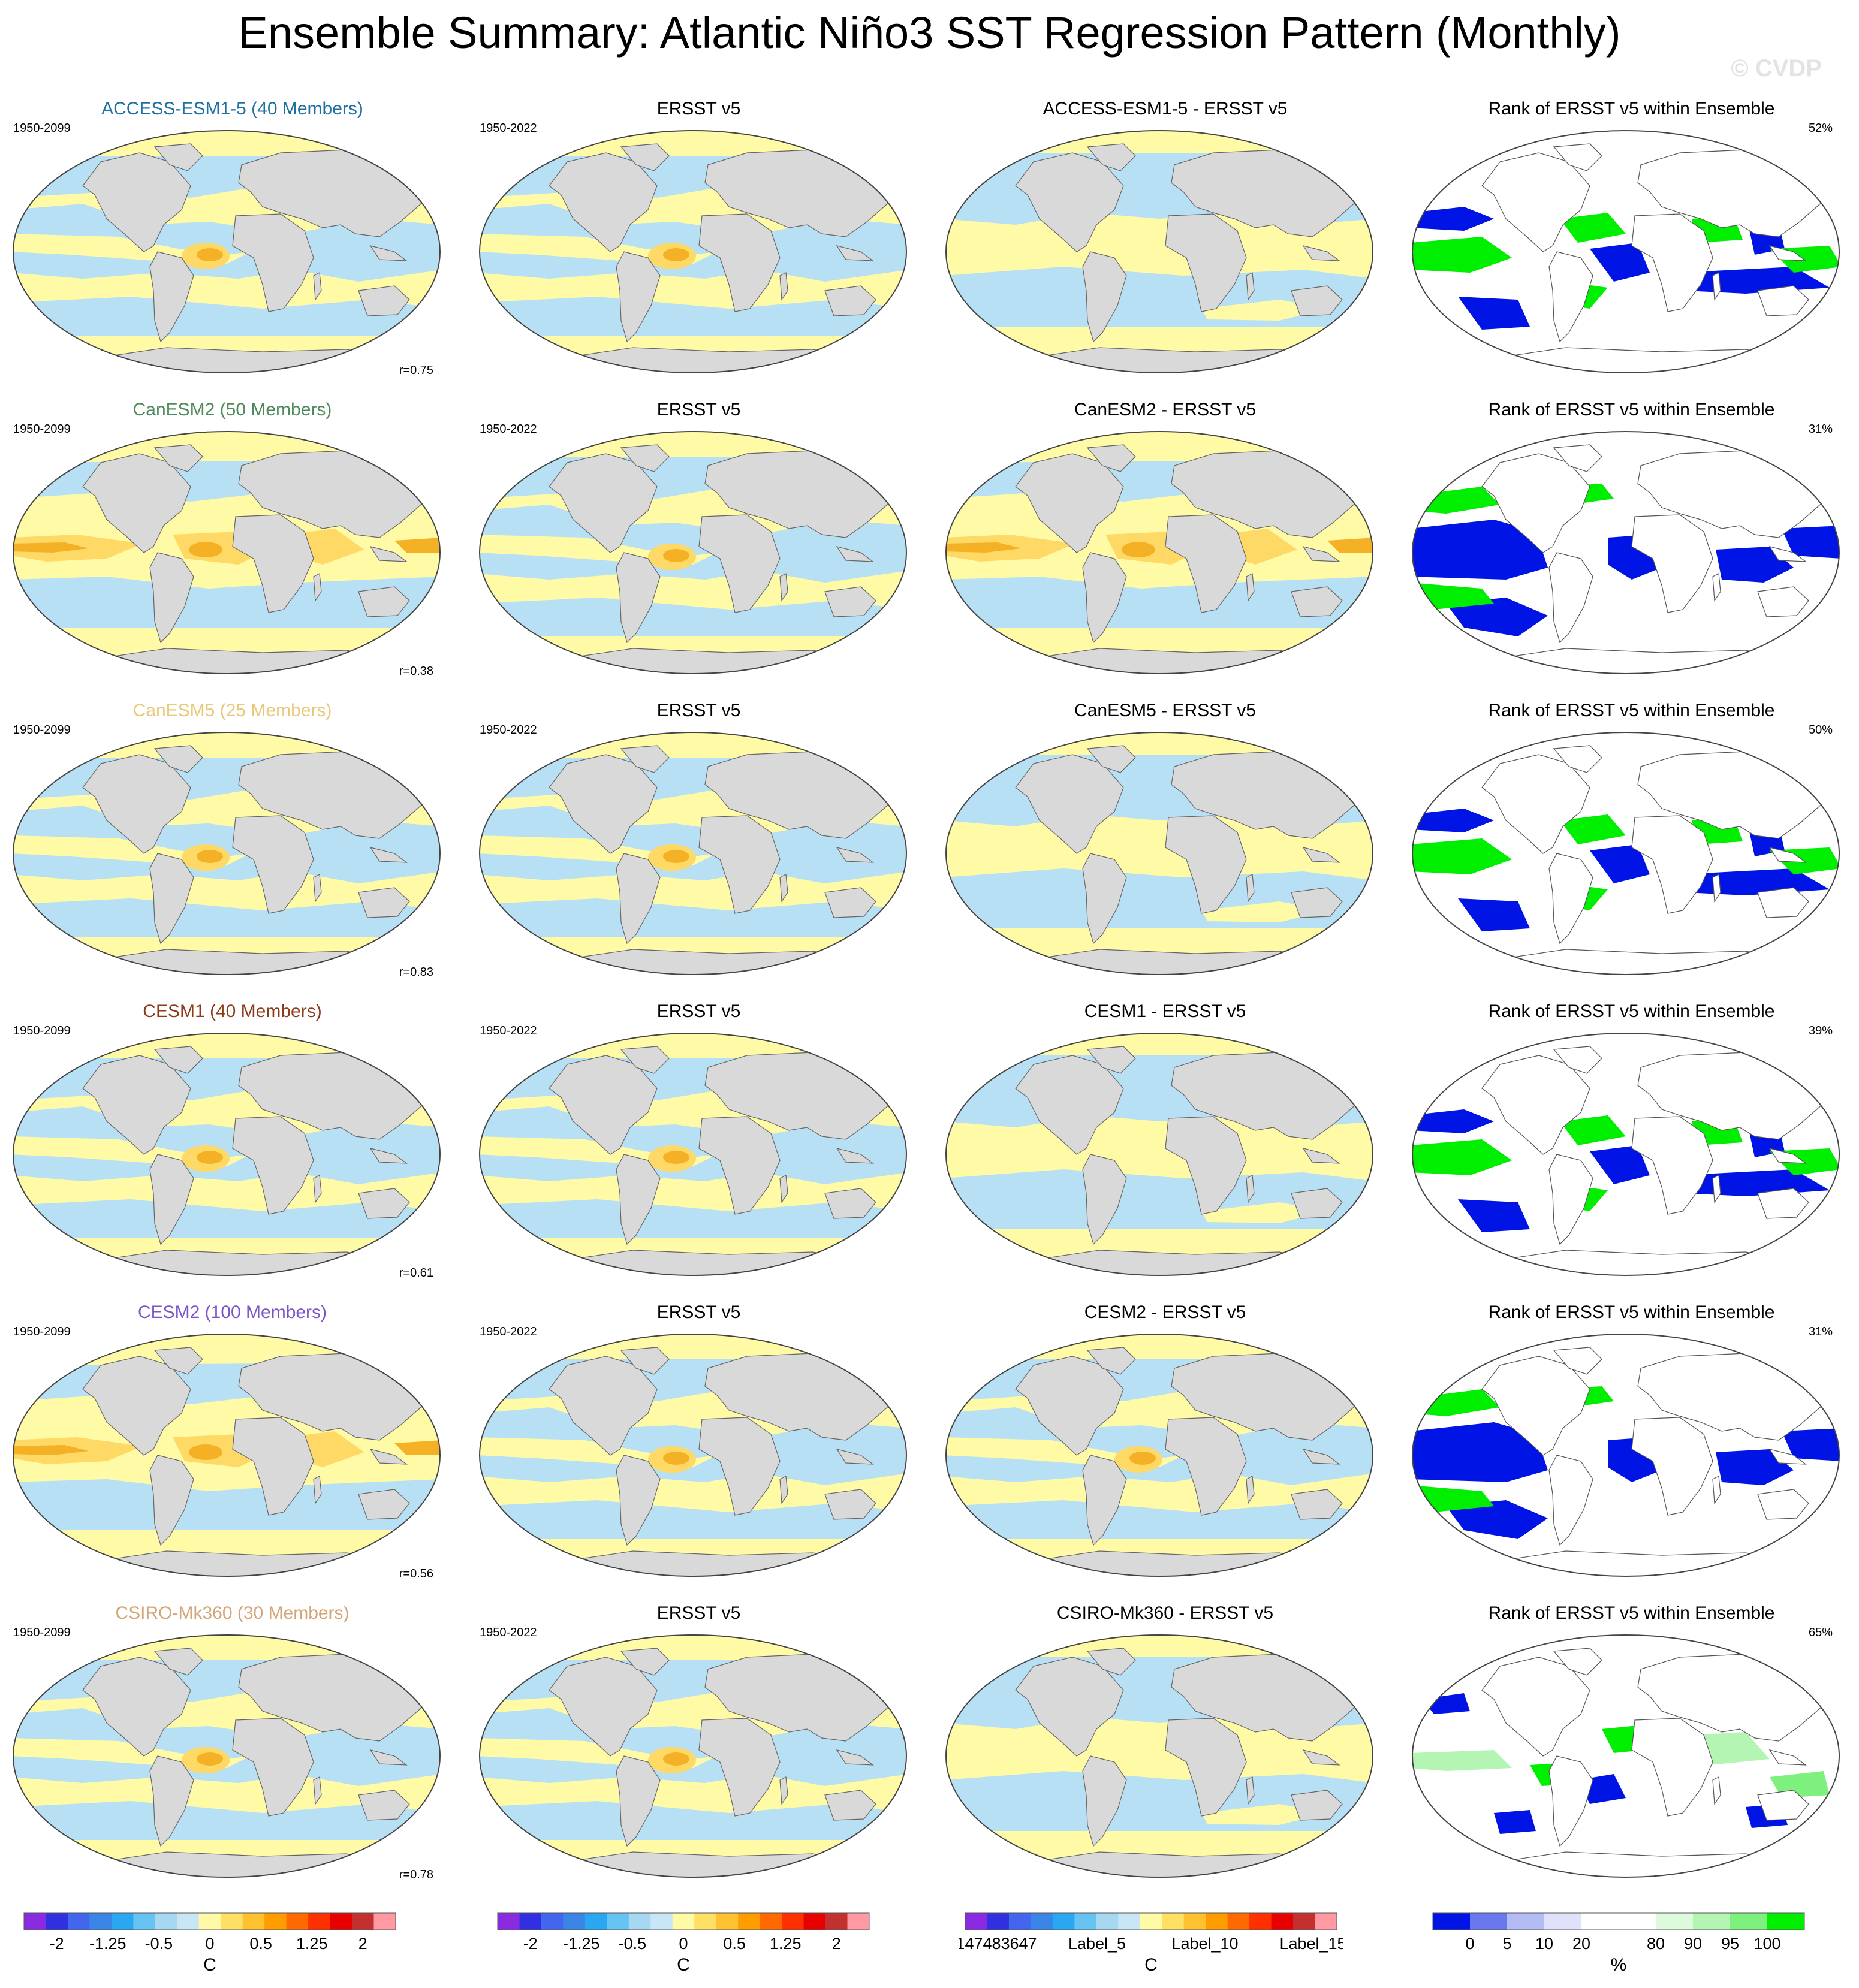  Describe the element at coordinates (1766, 1944) in the screenshot. I see `colorbar-tick-label: 100` at that location.